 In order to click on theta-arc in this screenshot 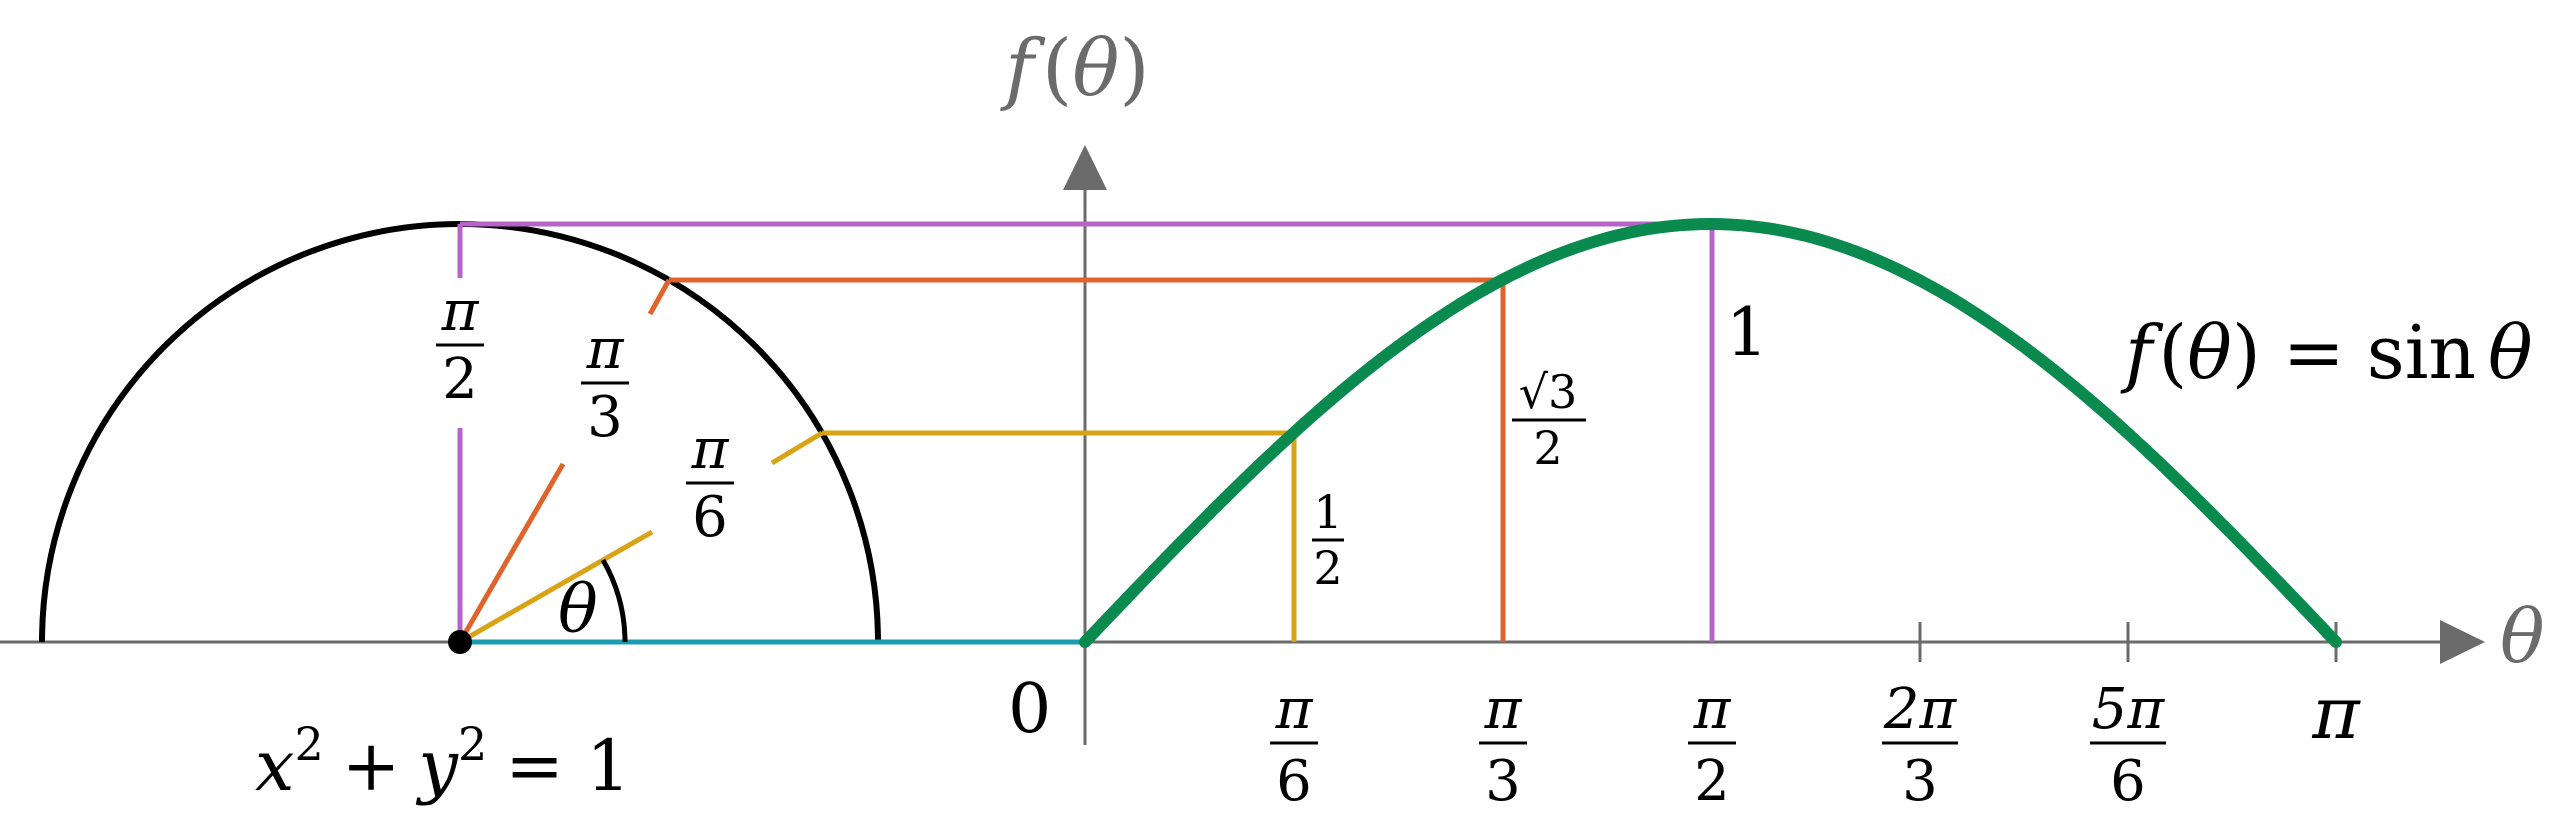, I will do `click(614, 601)`.